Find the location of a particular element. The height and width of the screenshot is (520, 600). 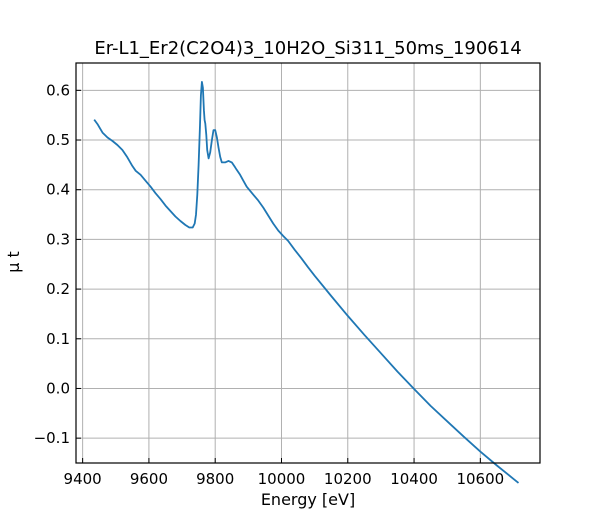

y-tick-label: 0.0 is located at coordinates (58, 388).